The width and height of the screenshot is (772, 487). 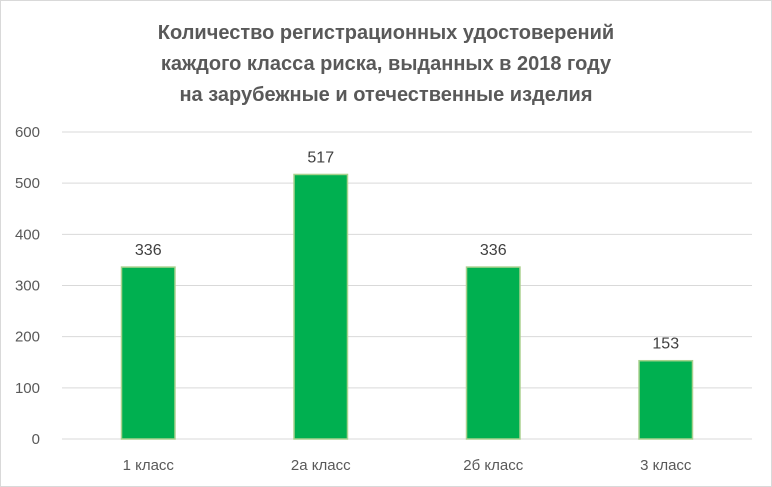 I want to click on chart-title-line-3: на зарубежные и отечественные изделия, so click(x=386, y=95).